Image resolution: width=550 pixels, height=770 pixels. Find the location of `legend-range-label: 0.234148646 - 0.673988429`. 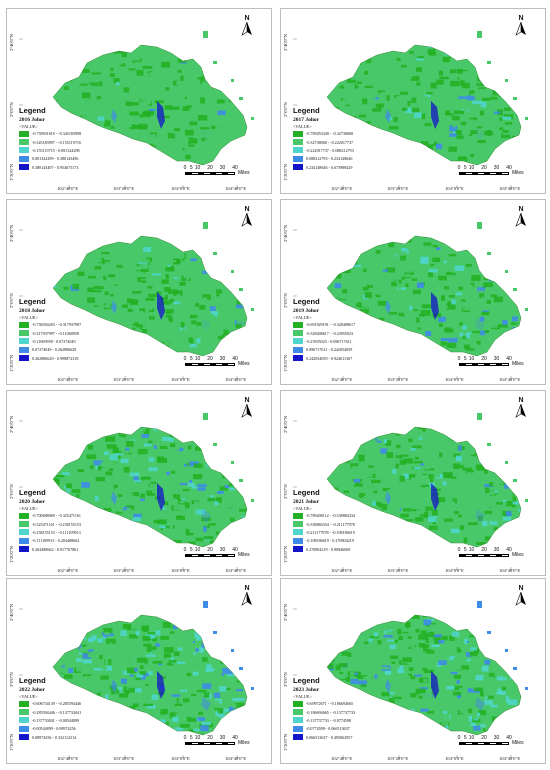

legend-range-label: 0.234148646 - 0.673988429 is located at coordinates (329, 167).